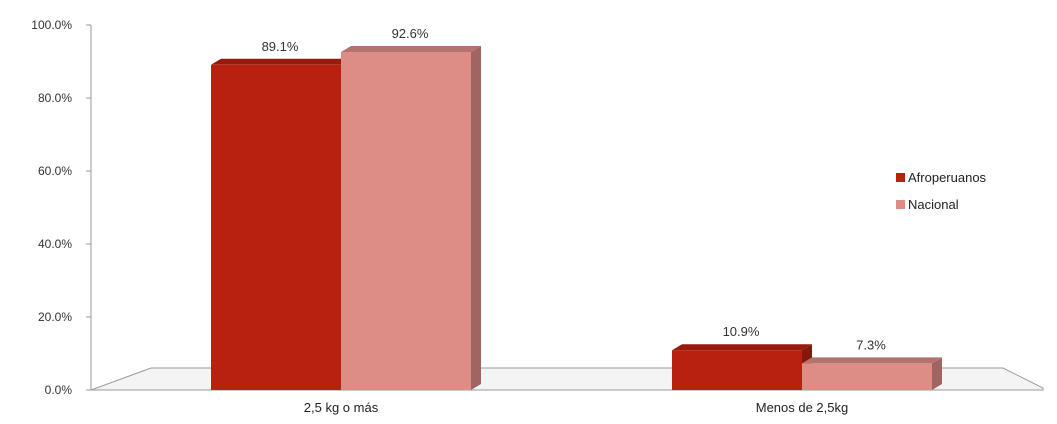 The height and width of the screenshot is (424, 1057). I want to click on y-axis: 0.0% 20.0% 40.0% 60.0% 80.0% 100.0%, so click(61, 207).